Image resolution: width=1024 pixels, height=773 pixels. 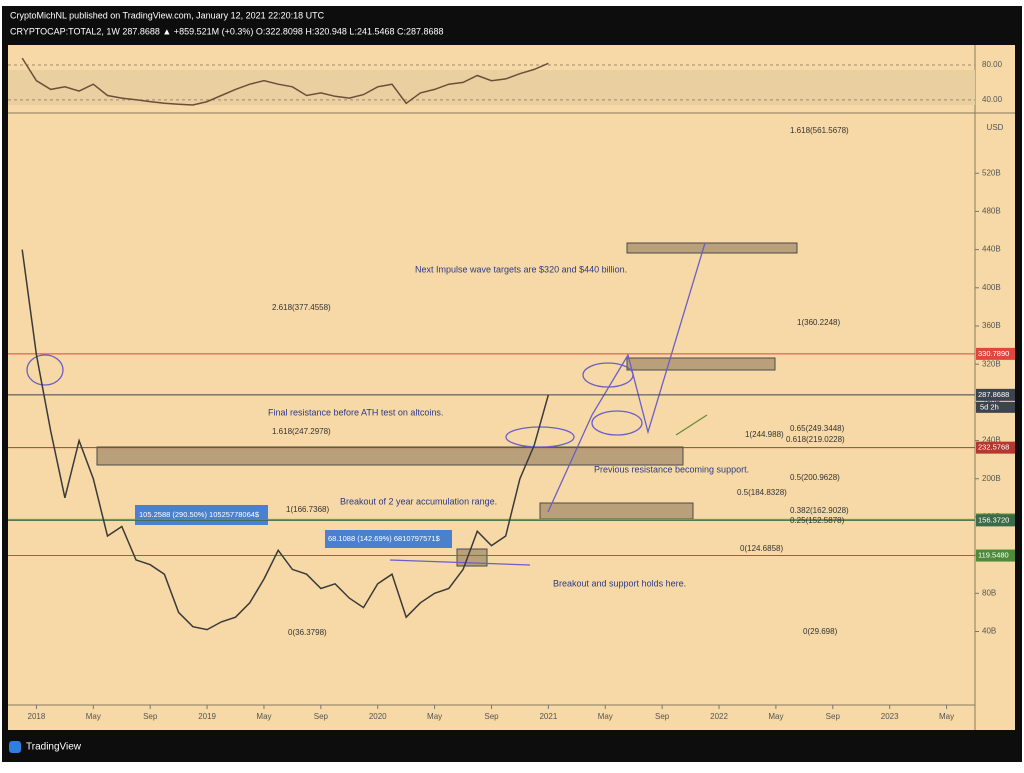 What do you see at coordinates (301, 307) in the screenshot?
I see `fib-label: 2.618(377.4558)` at bounding box center [301, 307].